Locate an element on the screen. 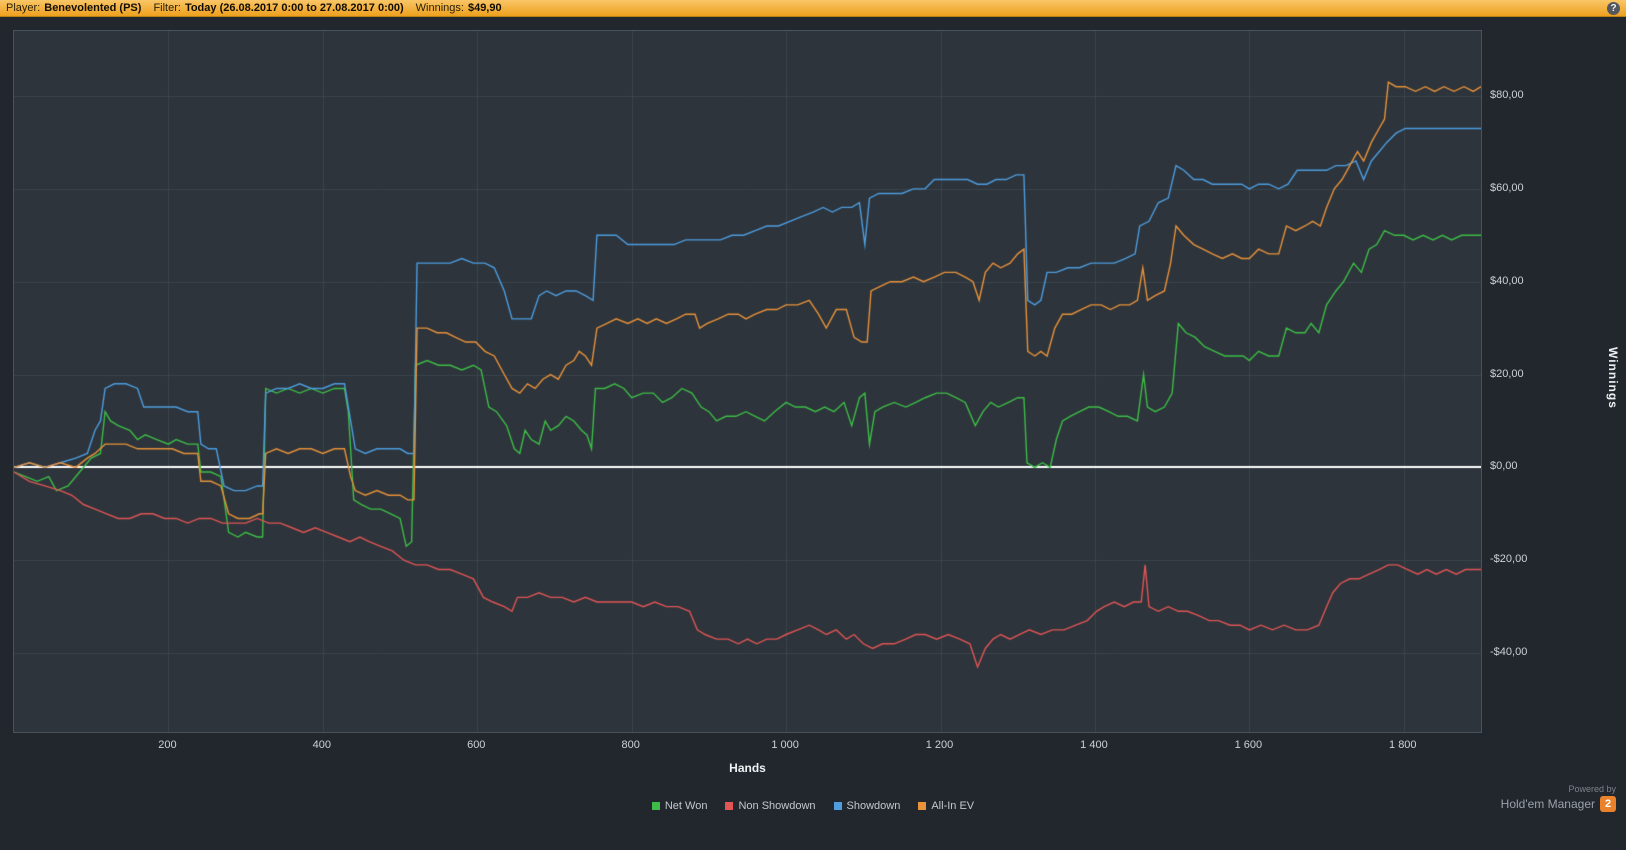  legend-item-non-showdown: Non Showdown is located at coordinates (770, 806).